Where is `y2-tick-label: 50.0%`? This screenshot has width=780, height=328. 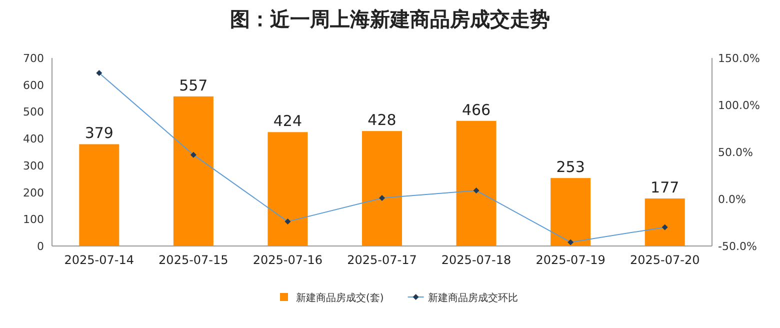
y2-tick-label: 50.0% is located at coordinates (735, 152).